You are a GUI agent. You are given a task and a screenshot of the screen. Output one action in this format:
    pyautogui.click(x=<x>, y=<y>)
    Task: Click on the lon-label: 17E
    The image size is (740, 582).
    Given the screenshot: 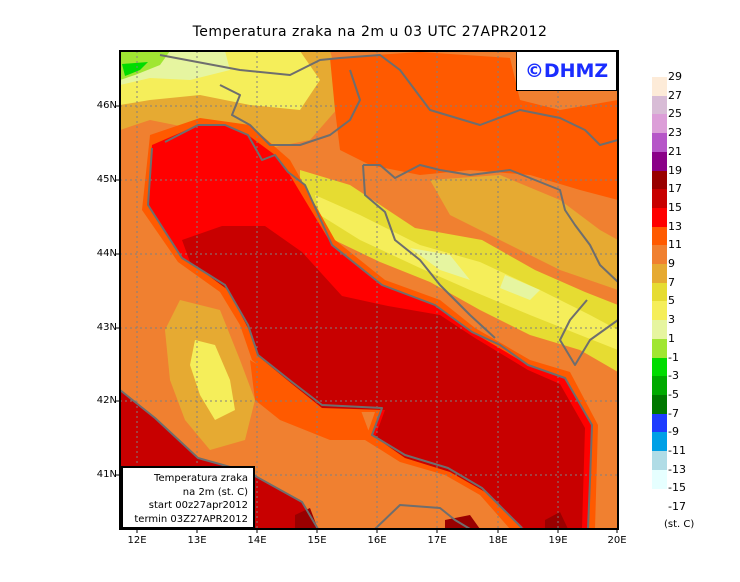 What is the action you would take?
    pyautogui.click(x=437, y=540)
    